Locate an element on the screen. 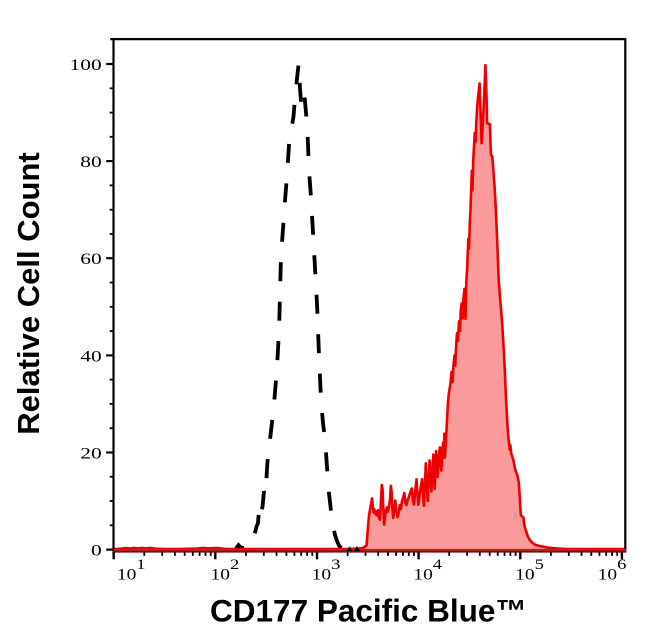 This screenshot has width=646, height=641. svg-text: 80 is located at coordinates (90, 163).